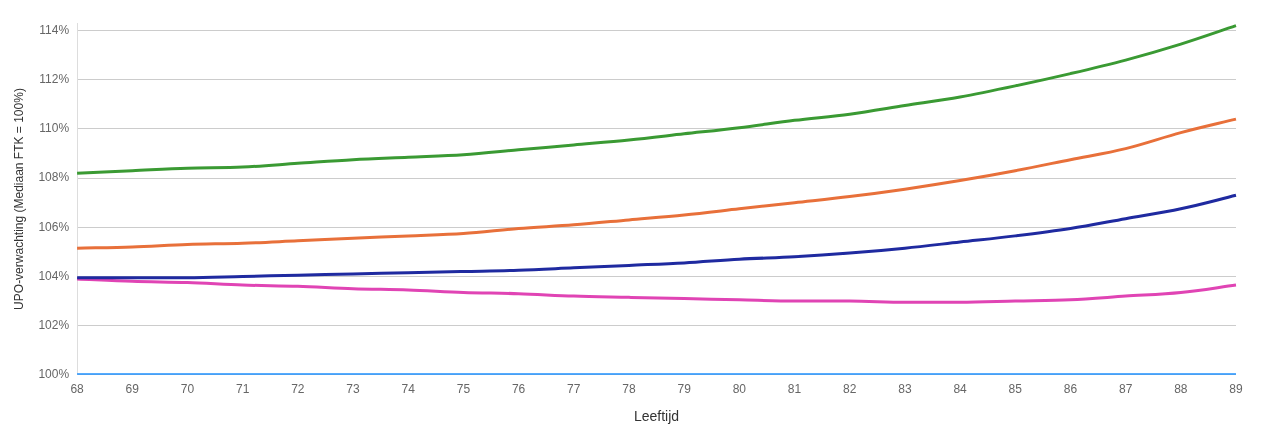 Image resolution: width=1264 pixels, height=438 pixels. Describe the element at coordinates (54, 79) in the screenshot. I see `y-tick-label: 112%` at that location.